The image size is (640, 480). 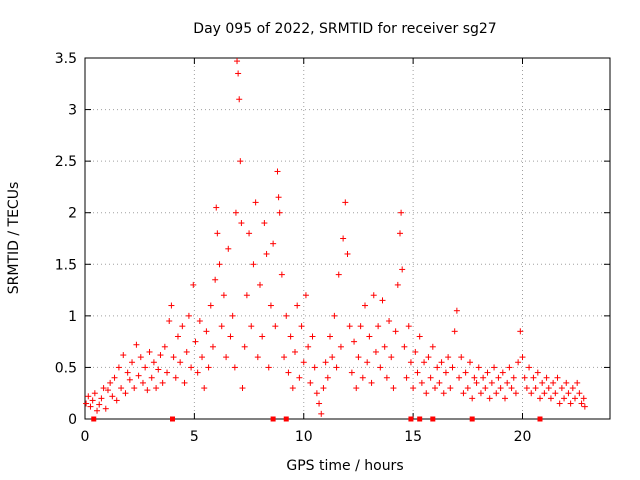 I want to click on y-tick-label: 2.5, so click(x=66, y=162).